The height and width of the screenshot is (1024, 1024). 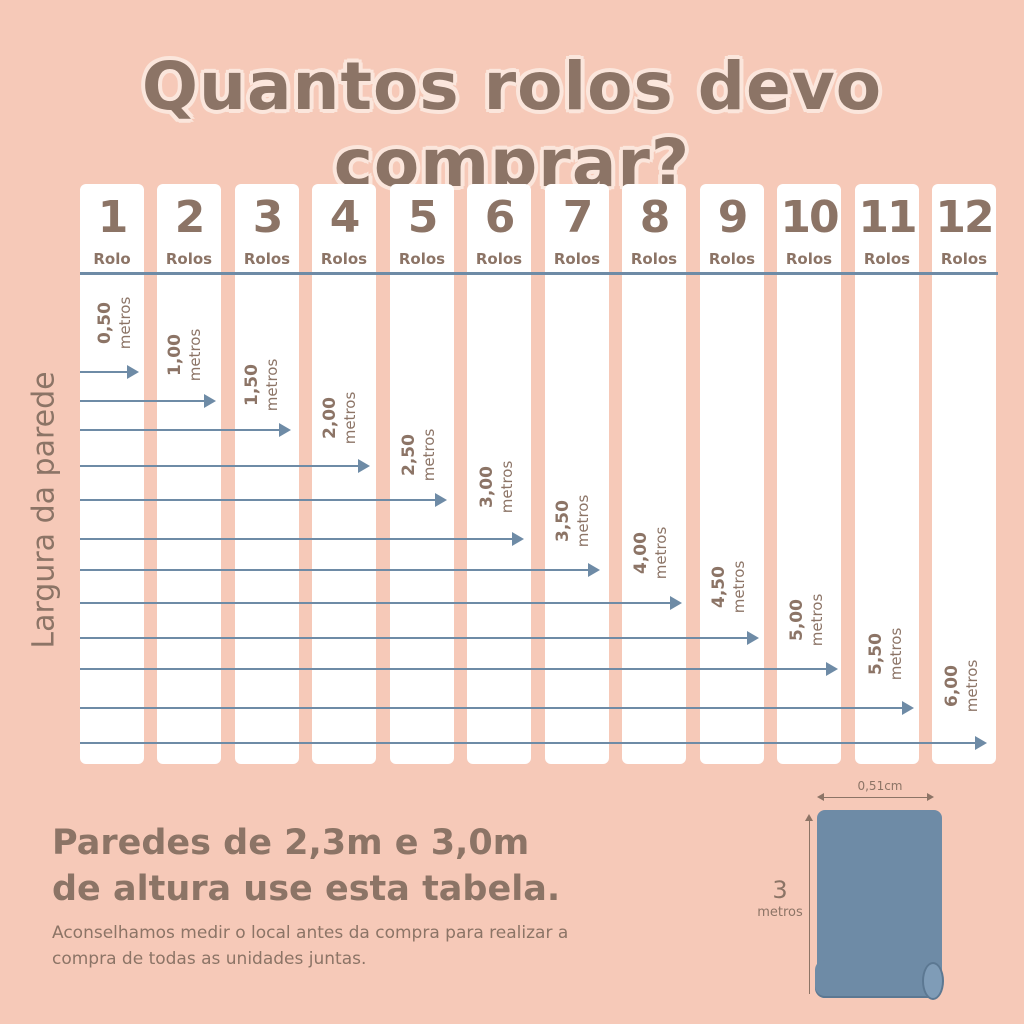 I want to click on width-measurement-2: 1,00 metros, so click(x=187, y=355).